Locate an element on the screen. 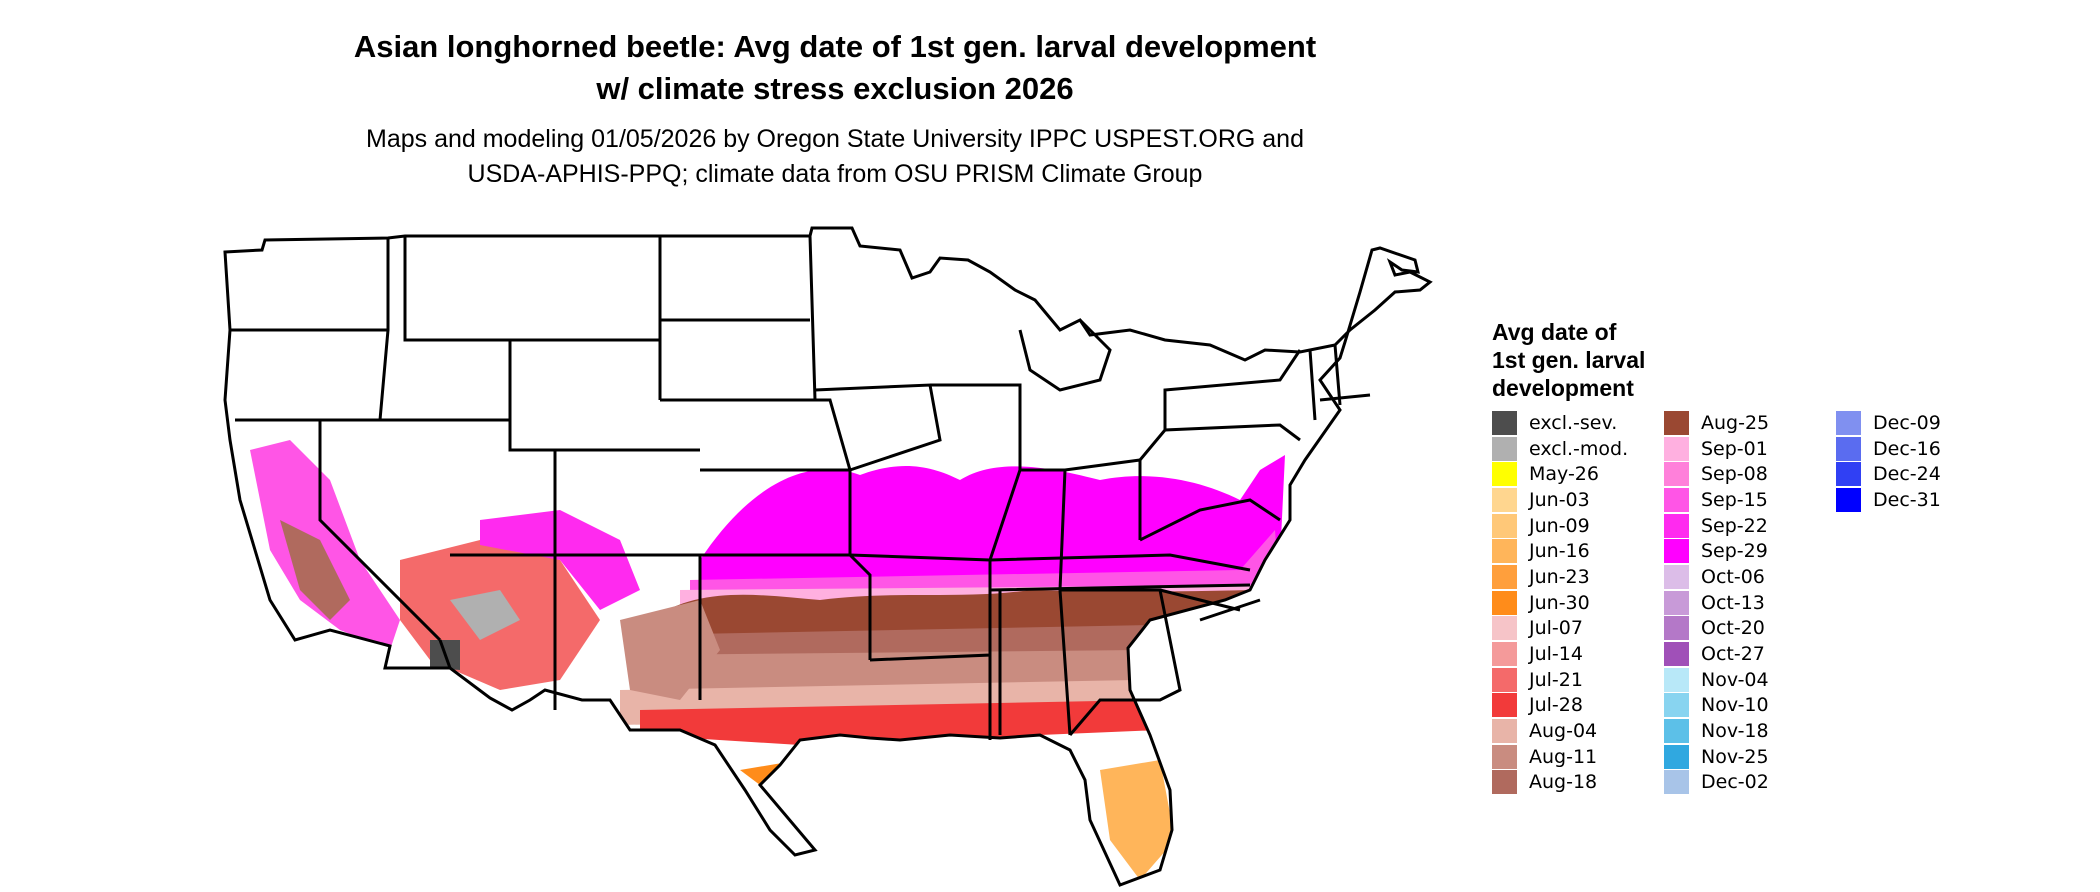  legend-label: excl.-mod. is located at coordinates (1579, 448).